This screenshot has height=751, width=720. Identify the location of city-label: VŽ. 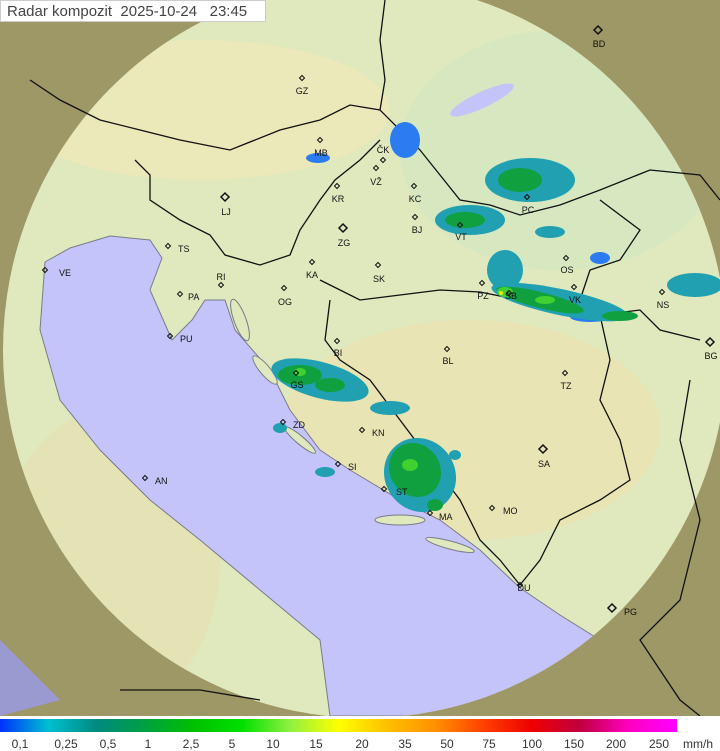
(376, 182).